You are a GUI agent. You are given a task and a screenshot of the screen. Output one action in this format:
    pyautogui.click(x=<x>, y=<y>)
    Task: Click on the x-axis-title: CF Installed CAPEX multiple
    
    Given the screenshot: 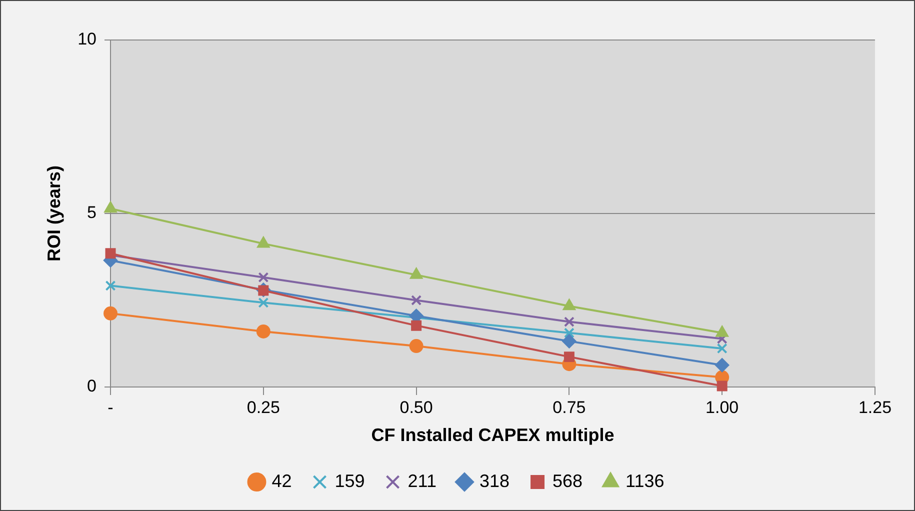 What is the action you would take?
    pyautogui.click(x=492, y=435)
    